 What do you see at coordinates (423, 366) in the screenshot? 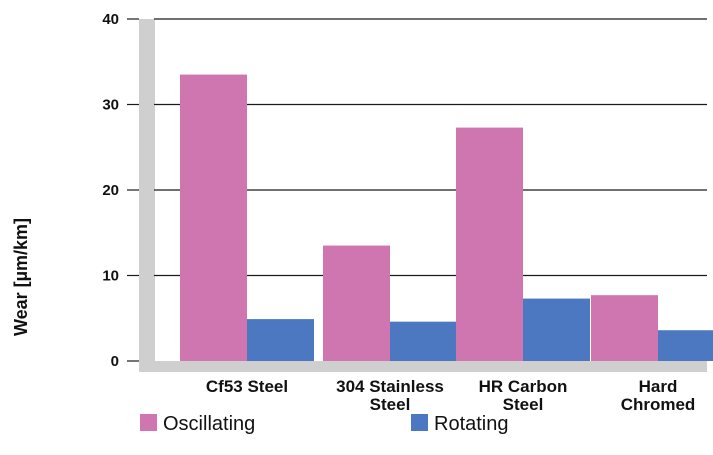
I see `chart-floor` at bounding box center [423, 366].